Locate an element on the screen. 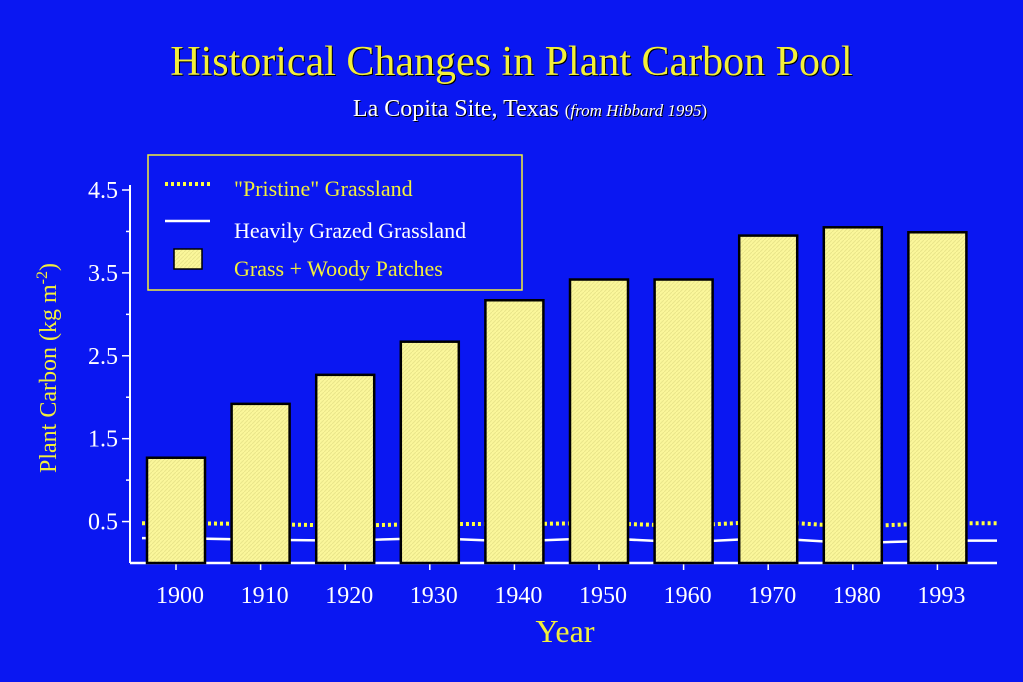 This screenshot has height=682, width=1023. y-axis-label: Plant Carbon (kg m-2) is located at coordinates (48, 368).